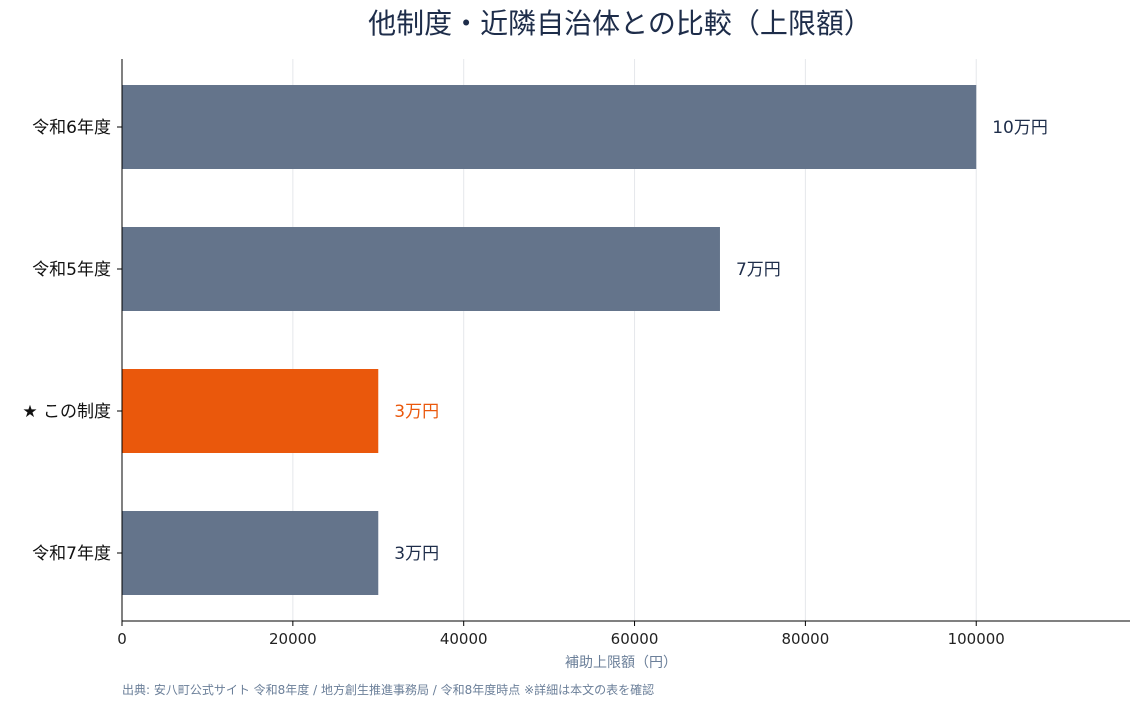 Image resolution: width=1139 pixels, height=707 pixels. Describe the element at coordinates (464, 639) in the screenshot. I see `x-tick-label: 40000` at that location.